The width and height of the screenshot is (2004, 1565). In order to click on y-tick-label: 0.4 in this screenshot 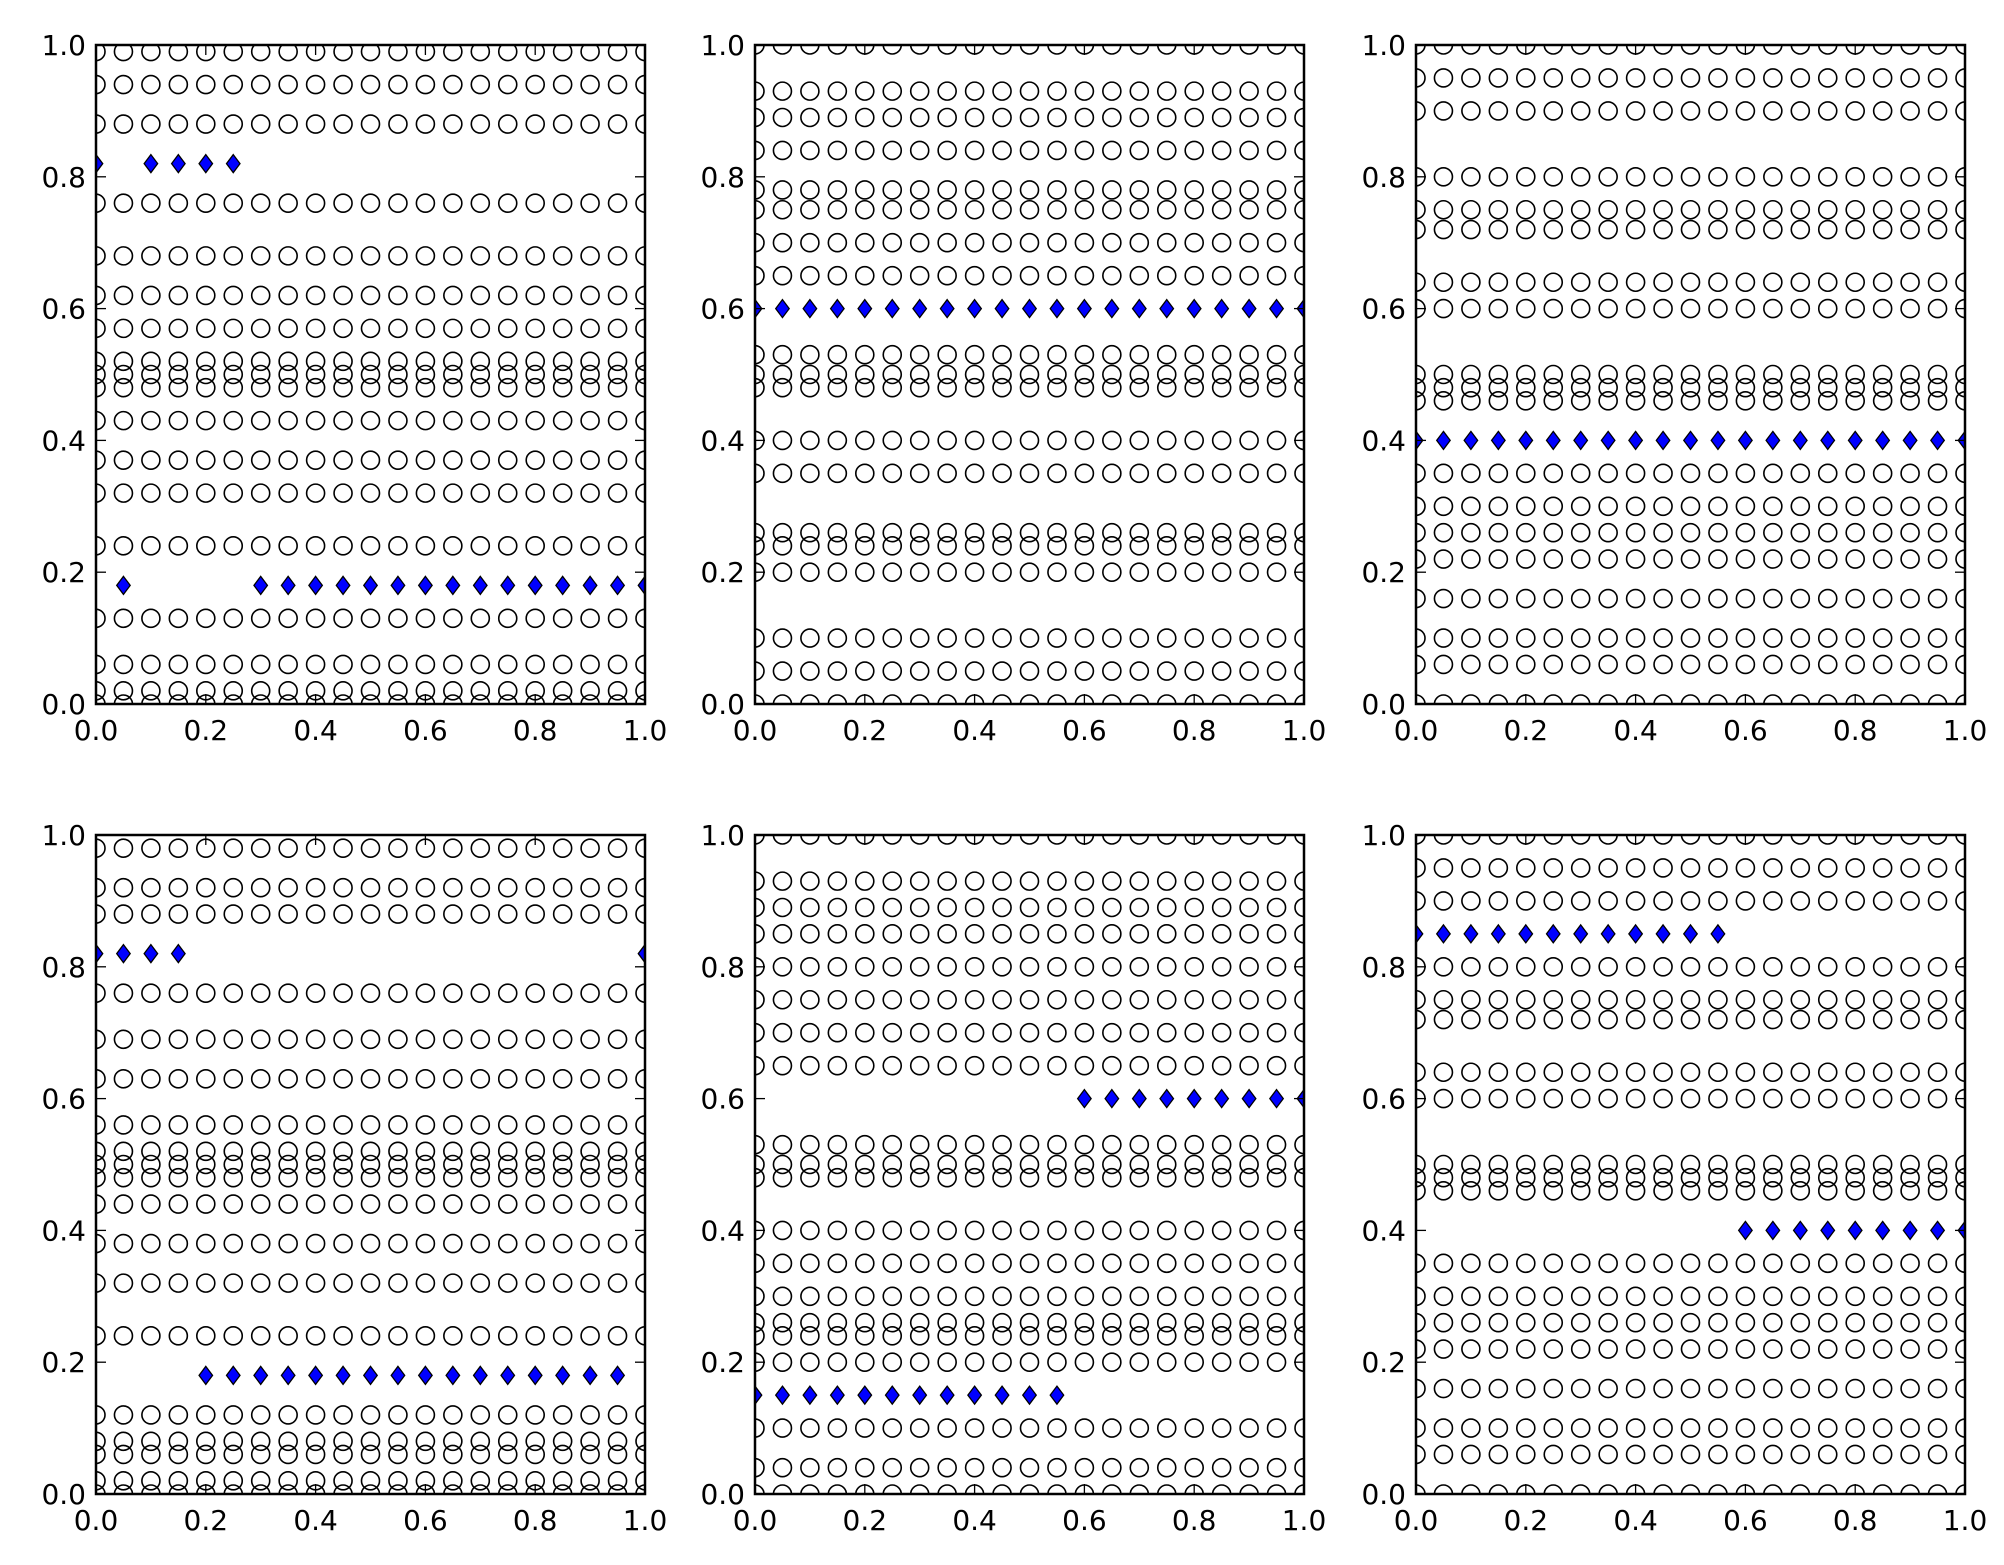, I will do `click(1383, 440)`.